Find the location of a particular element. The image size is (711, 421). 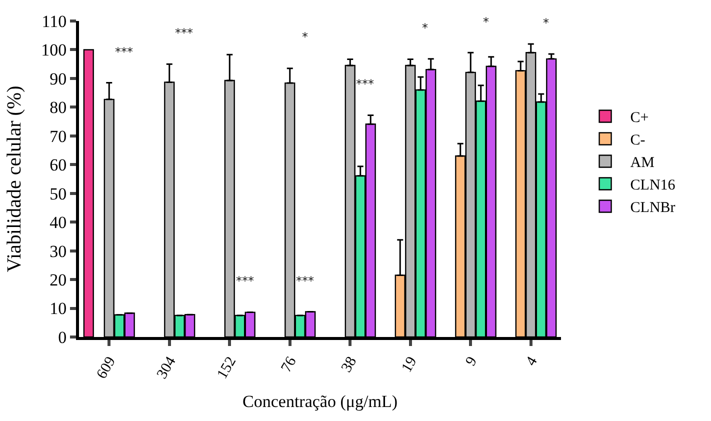

y-tick-label: 80 is located at coordinates (58, 108).